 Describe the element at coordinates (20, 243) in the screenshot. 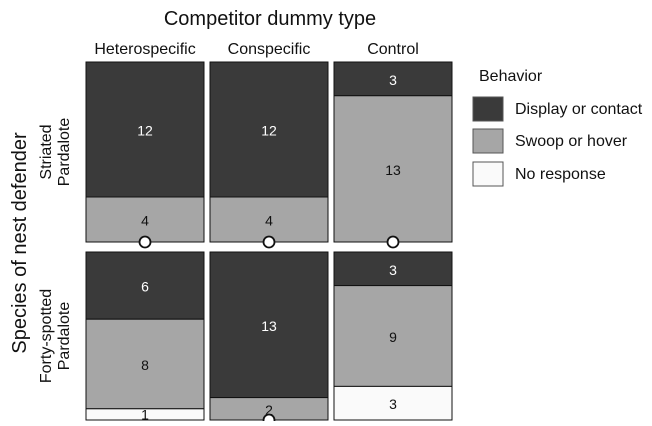

I see `y-axis-label: Species of nest defender` at that location.